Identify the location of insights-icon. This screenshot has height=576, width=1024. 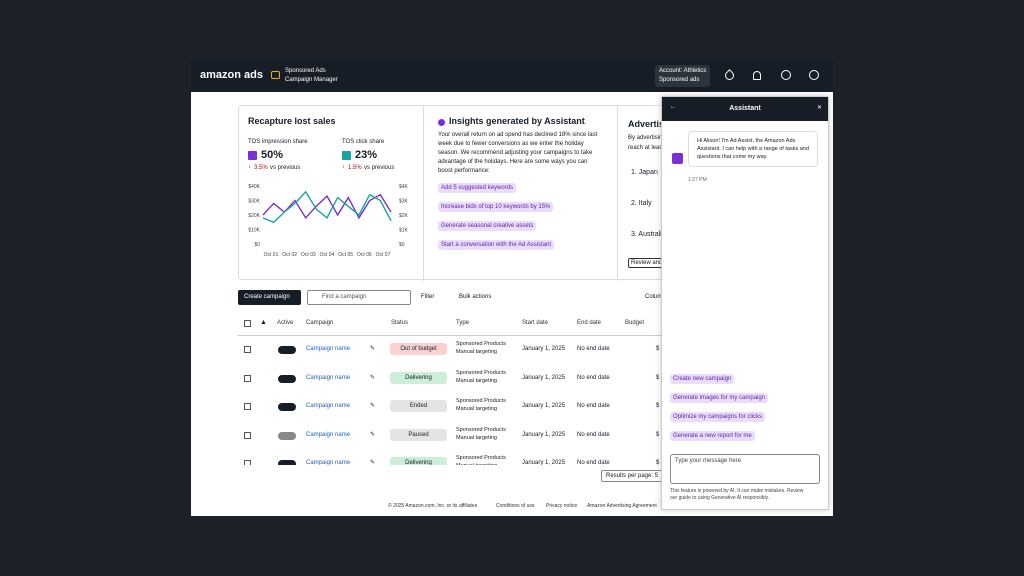
(441, 122).